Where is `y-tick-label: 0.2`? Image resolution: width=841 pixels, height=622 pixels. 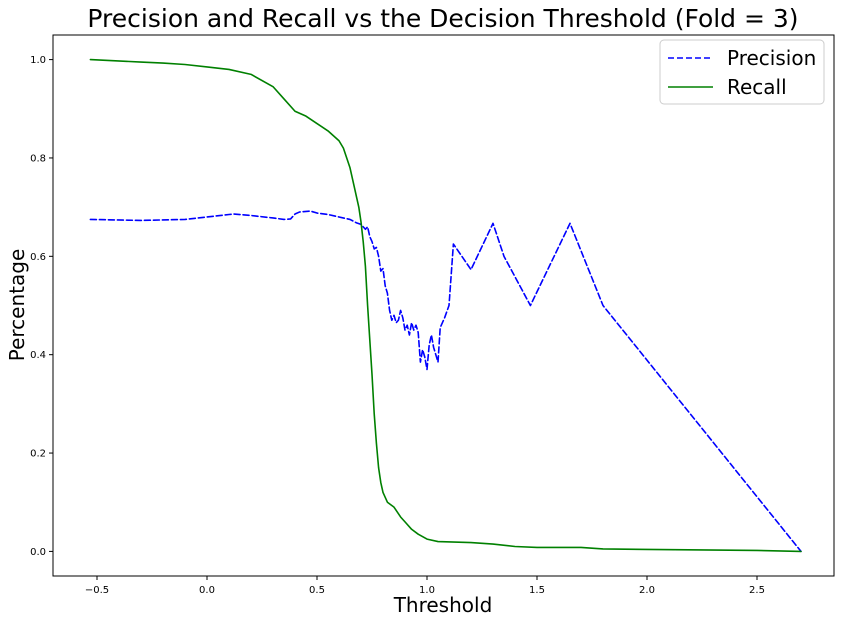
y-tick-label: 0.2 is located at coordinates (38, 454).